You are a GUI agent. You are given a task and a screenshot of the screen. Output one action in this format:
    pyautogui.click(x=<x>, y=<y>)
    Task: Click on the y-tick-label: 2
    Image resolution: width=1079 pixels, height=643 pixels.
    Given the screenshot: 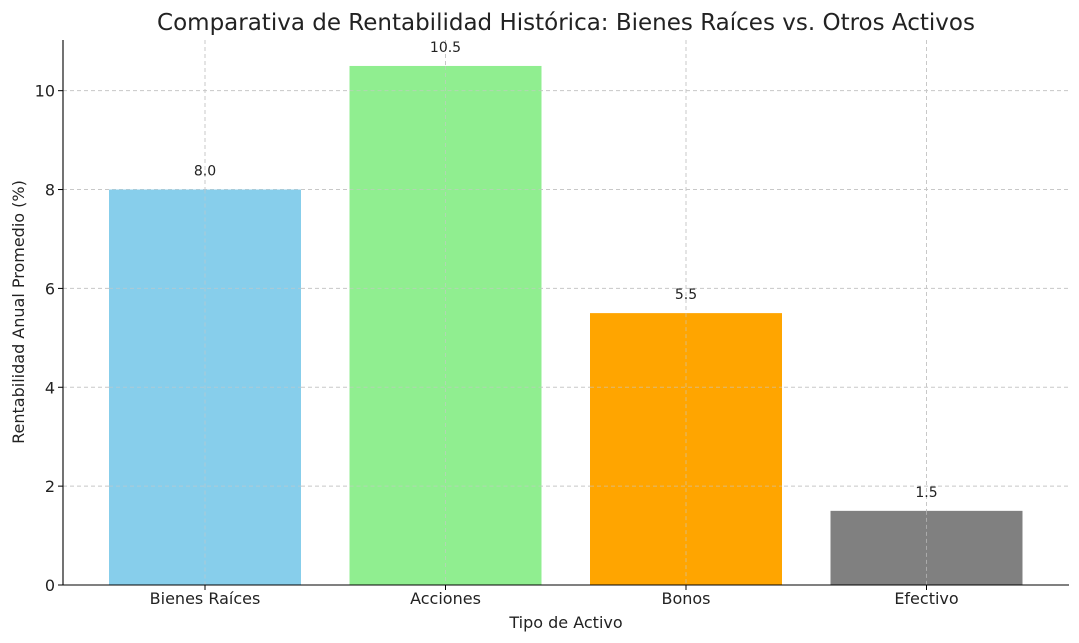 What is the action you would take?
    pyautogui.click(x=50, y=486)
    